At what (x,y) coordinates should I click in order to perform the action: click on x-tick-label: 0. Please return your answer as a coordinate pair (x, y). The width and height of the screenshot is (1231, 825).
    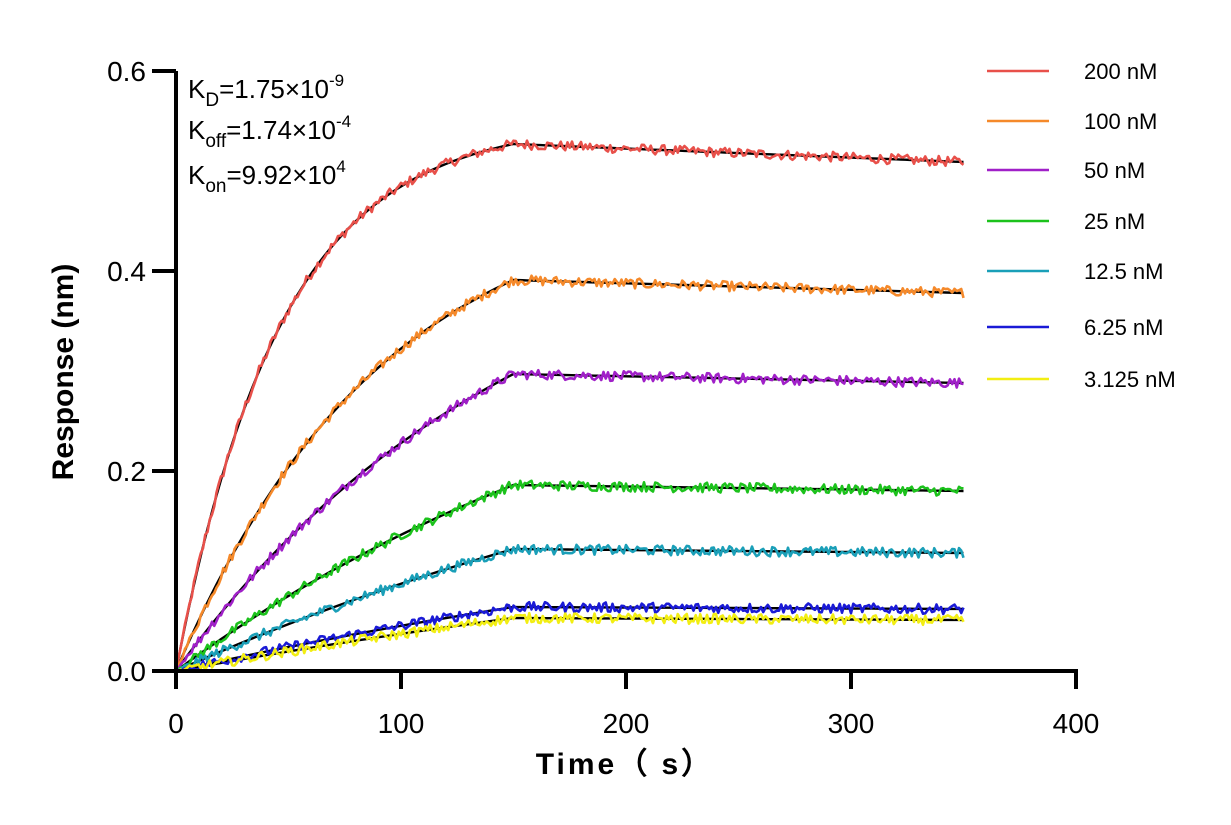
    Looking at the image, I should click on (176, 723).